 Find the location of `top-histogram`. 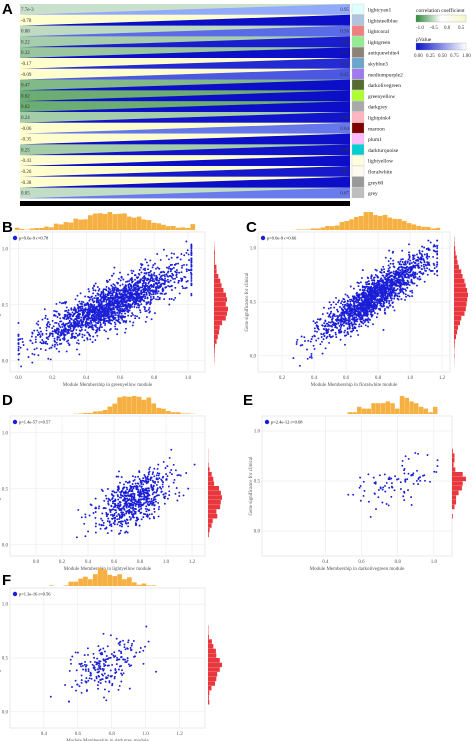

top-histogram is located at coordinates (366, 221).